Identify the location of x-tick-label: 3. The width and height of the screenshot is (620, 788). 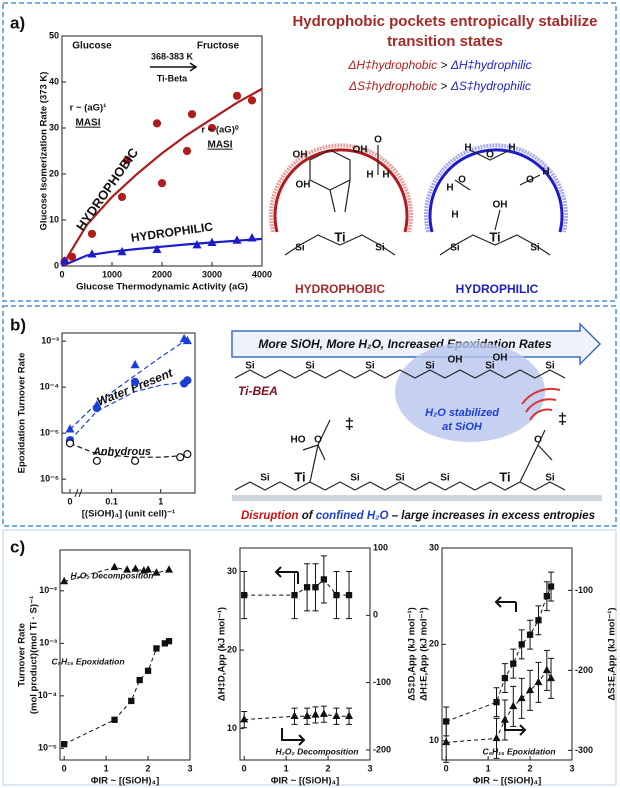
(369, 768).